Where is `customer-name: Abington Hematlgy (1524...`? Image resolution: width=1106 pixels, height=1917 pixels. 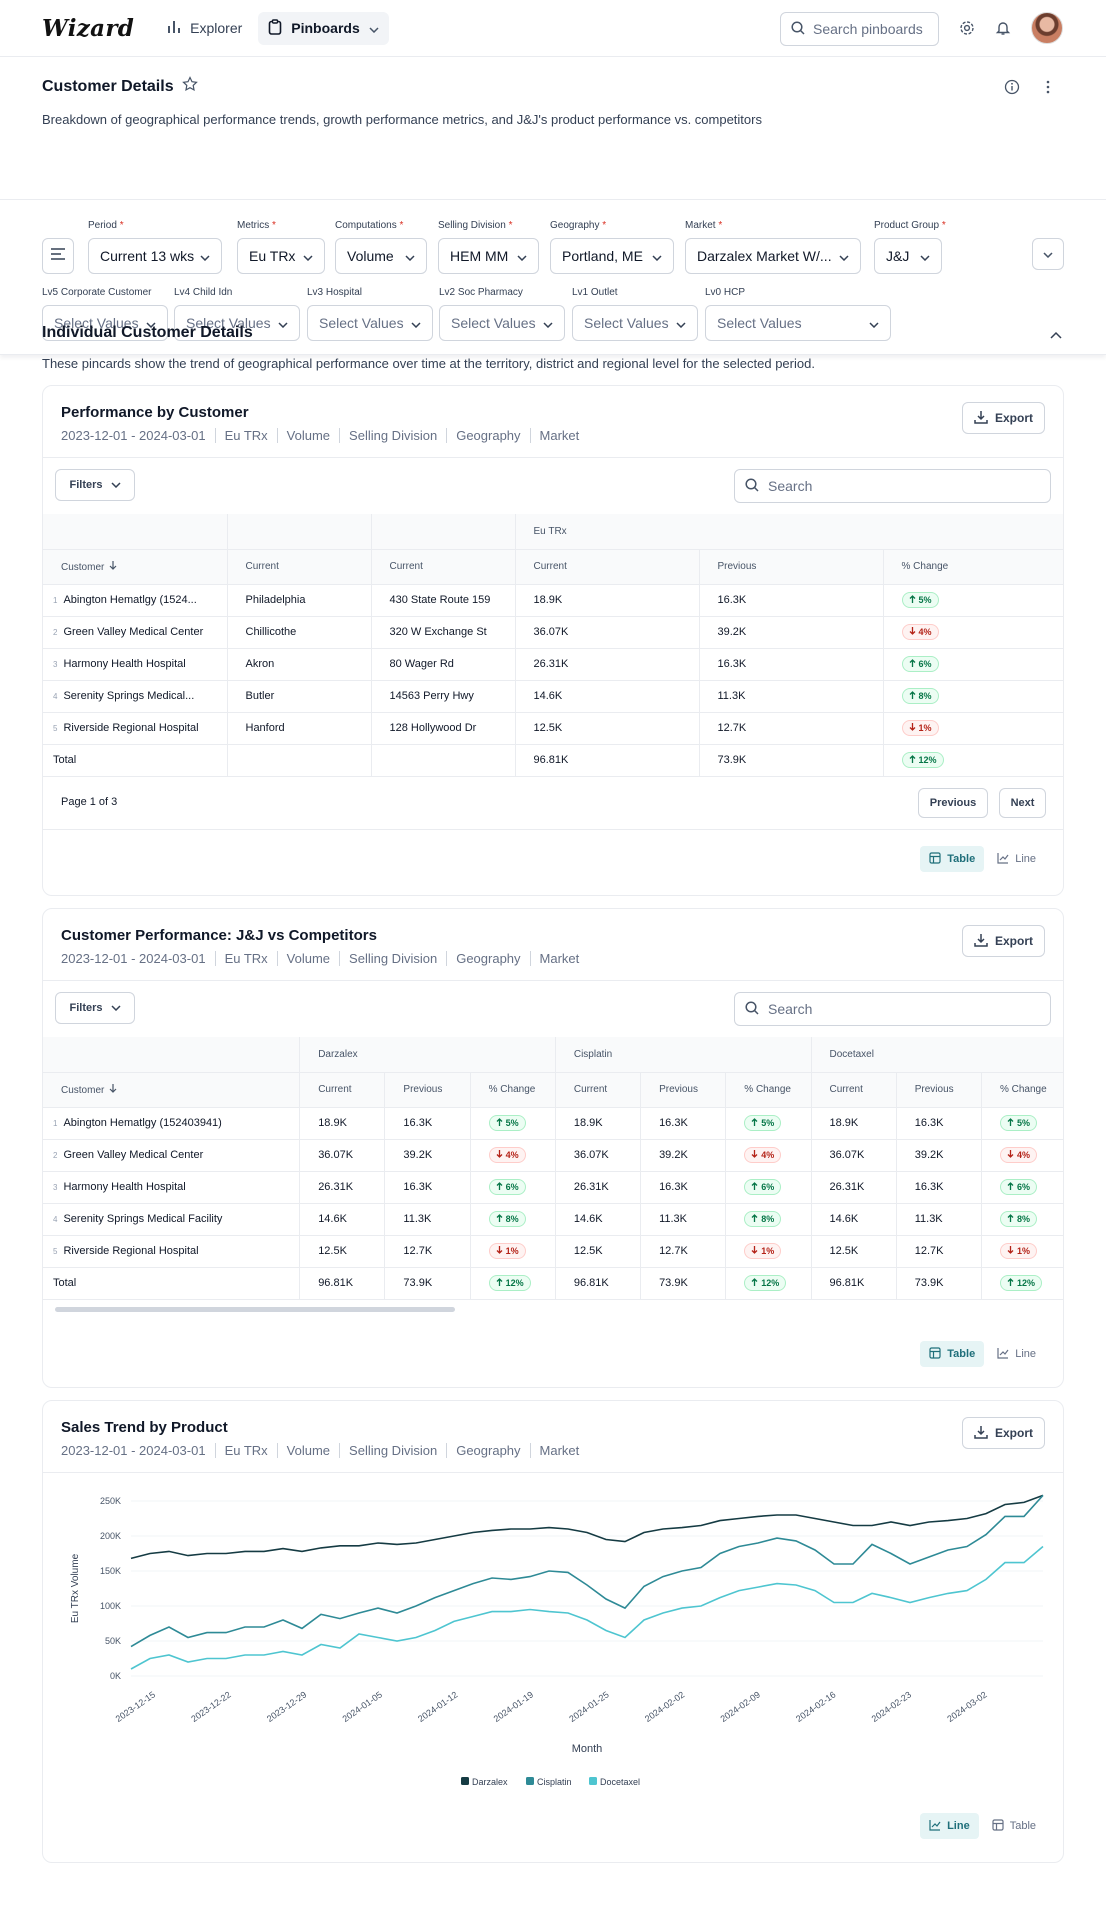 customer-name: Abington Hematlgy (1524... is located at coordinates (130, 600).